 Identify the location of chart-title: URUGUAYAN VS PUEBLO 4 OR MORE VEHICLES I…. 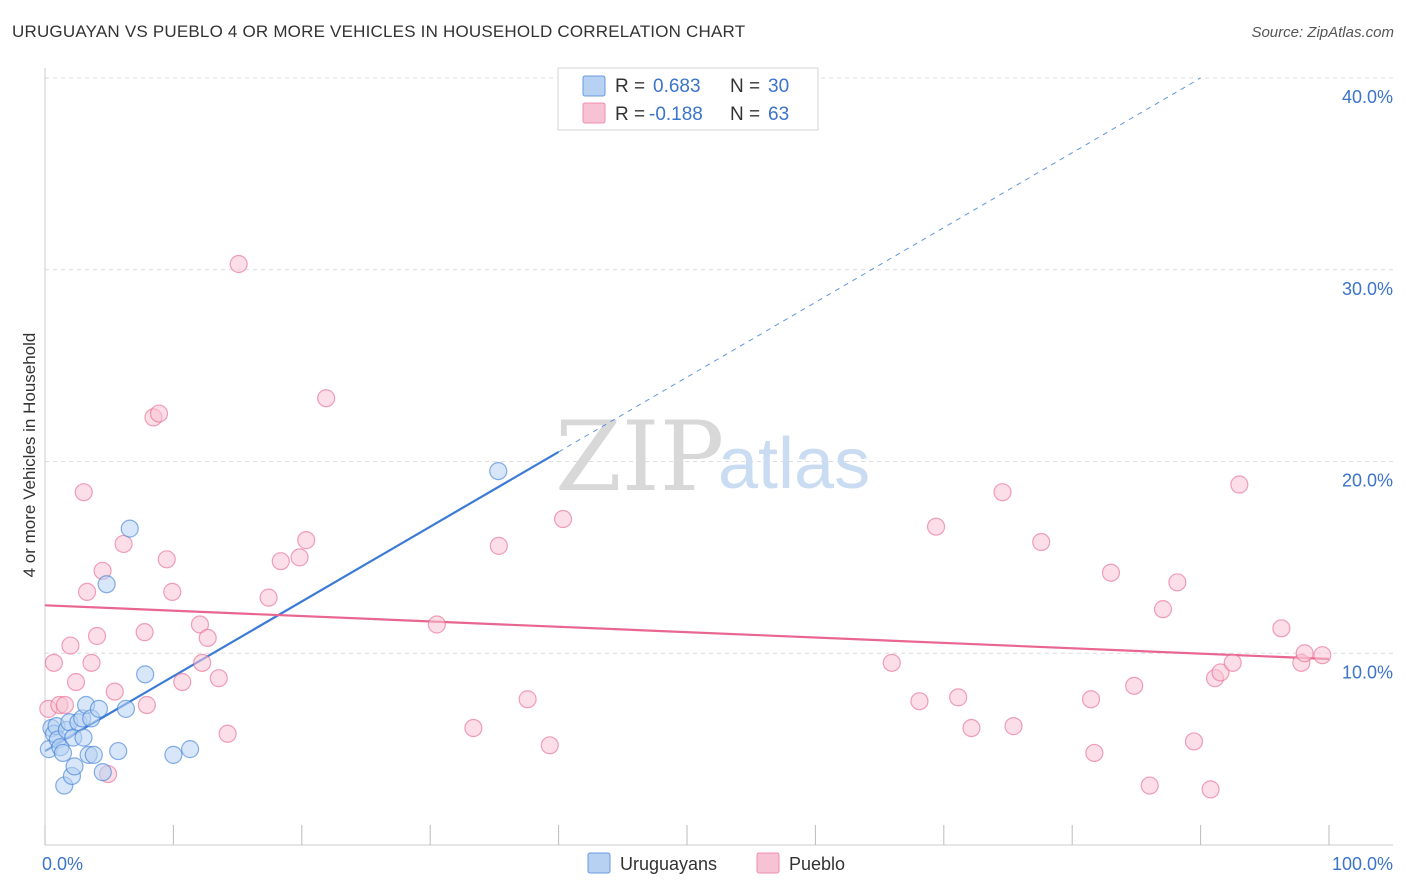
(379, 31).